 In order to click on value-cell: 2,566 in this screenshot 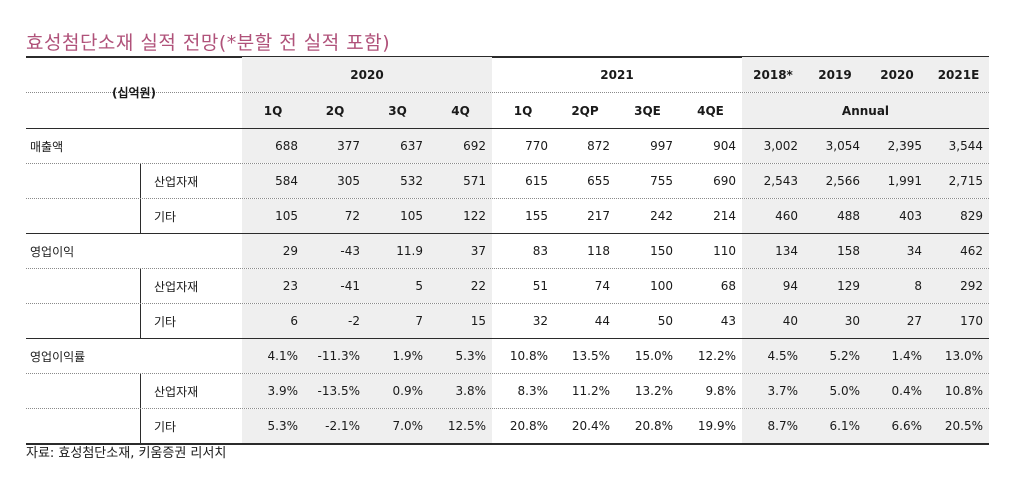, I will do `click(835, 181)`.